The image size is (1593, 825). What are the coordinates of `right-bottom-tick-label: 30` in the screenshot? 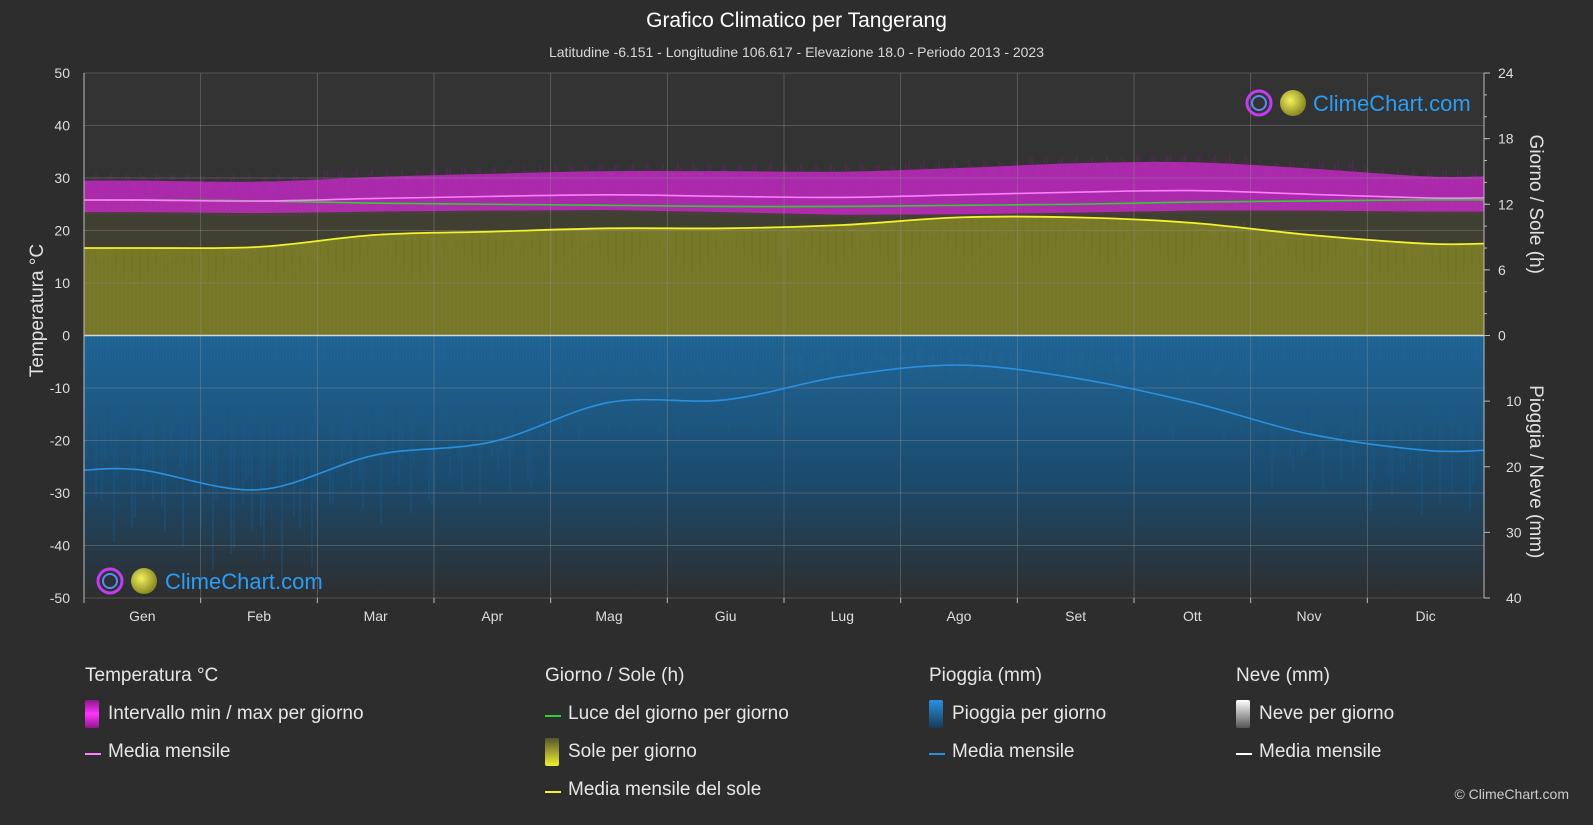 It's located at (1514, 532).